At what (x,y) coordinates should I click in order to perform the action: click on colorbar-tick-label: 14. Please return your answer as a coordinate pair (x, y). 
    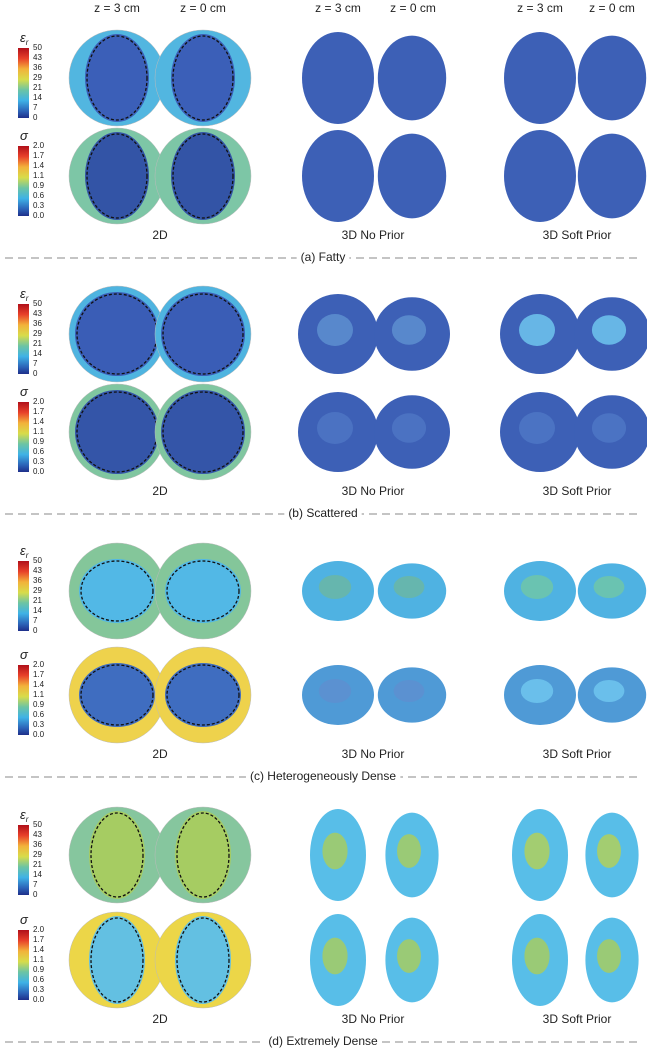
    Looking at the image, I should click on (37, 610).